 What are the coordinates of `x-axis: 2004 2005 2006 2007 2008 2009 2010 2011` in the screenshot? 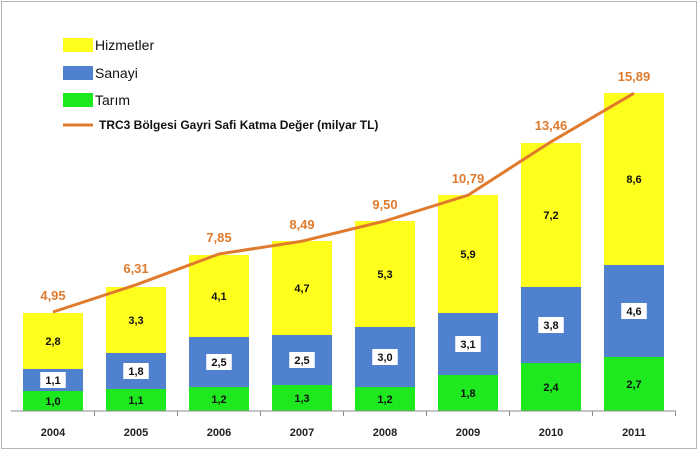 It's located at (343, 424).